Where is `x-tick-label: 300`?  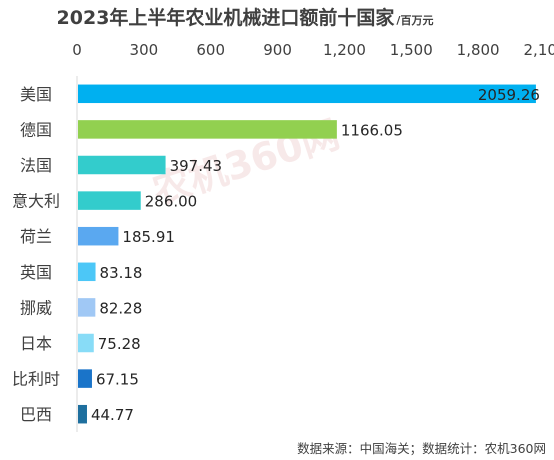
x-tick-label: 300 is located at coordinates (144, 50).